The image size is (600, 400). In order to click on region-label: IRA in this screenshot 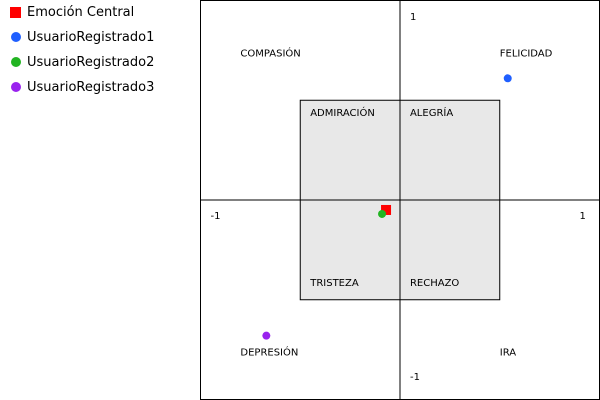, I will do `click(508, 353)`.